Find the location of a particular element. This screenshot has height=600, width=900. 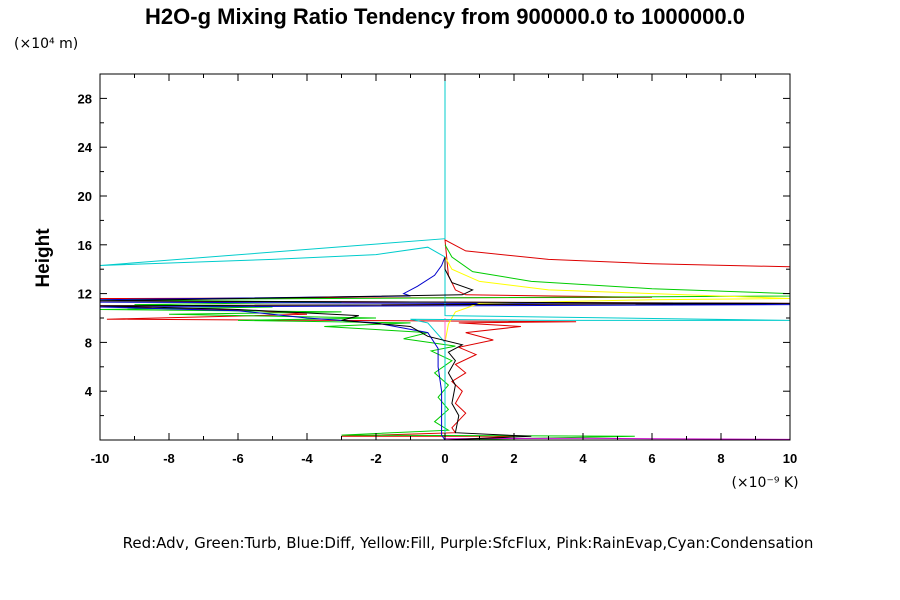

series-line-fill is located at coordinates (617, 348).